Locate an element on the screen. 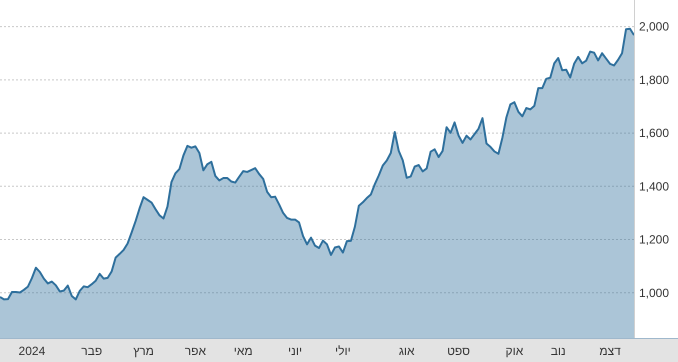  y-tick-label: 2,000 is located at coordinates (654, 27).